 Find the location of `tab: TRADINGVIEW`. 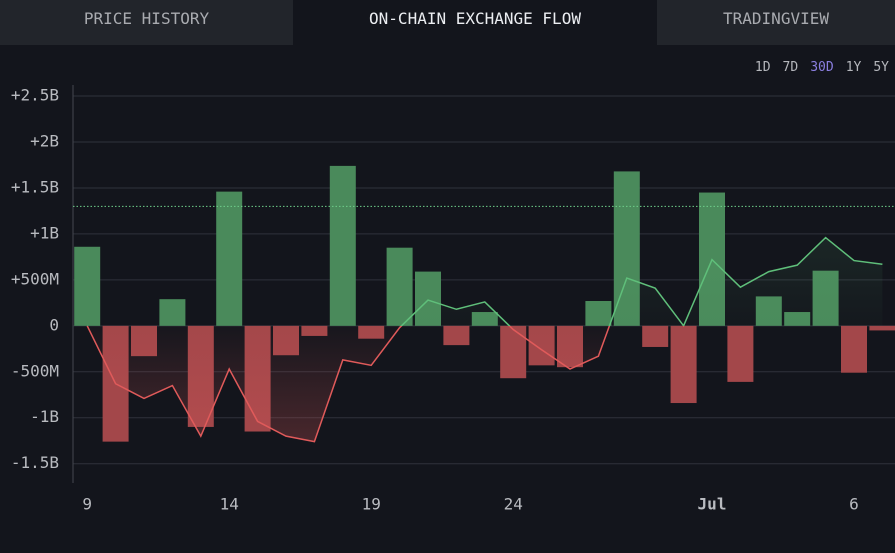

tab: TRADINGVIEW is located at coordinates (776, 22).